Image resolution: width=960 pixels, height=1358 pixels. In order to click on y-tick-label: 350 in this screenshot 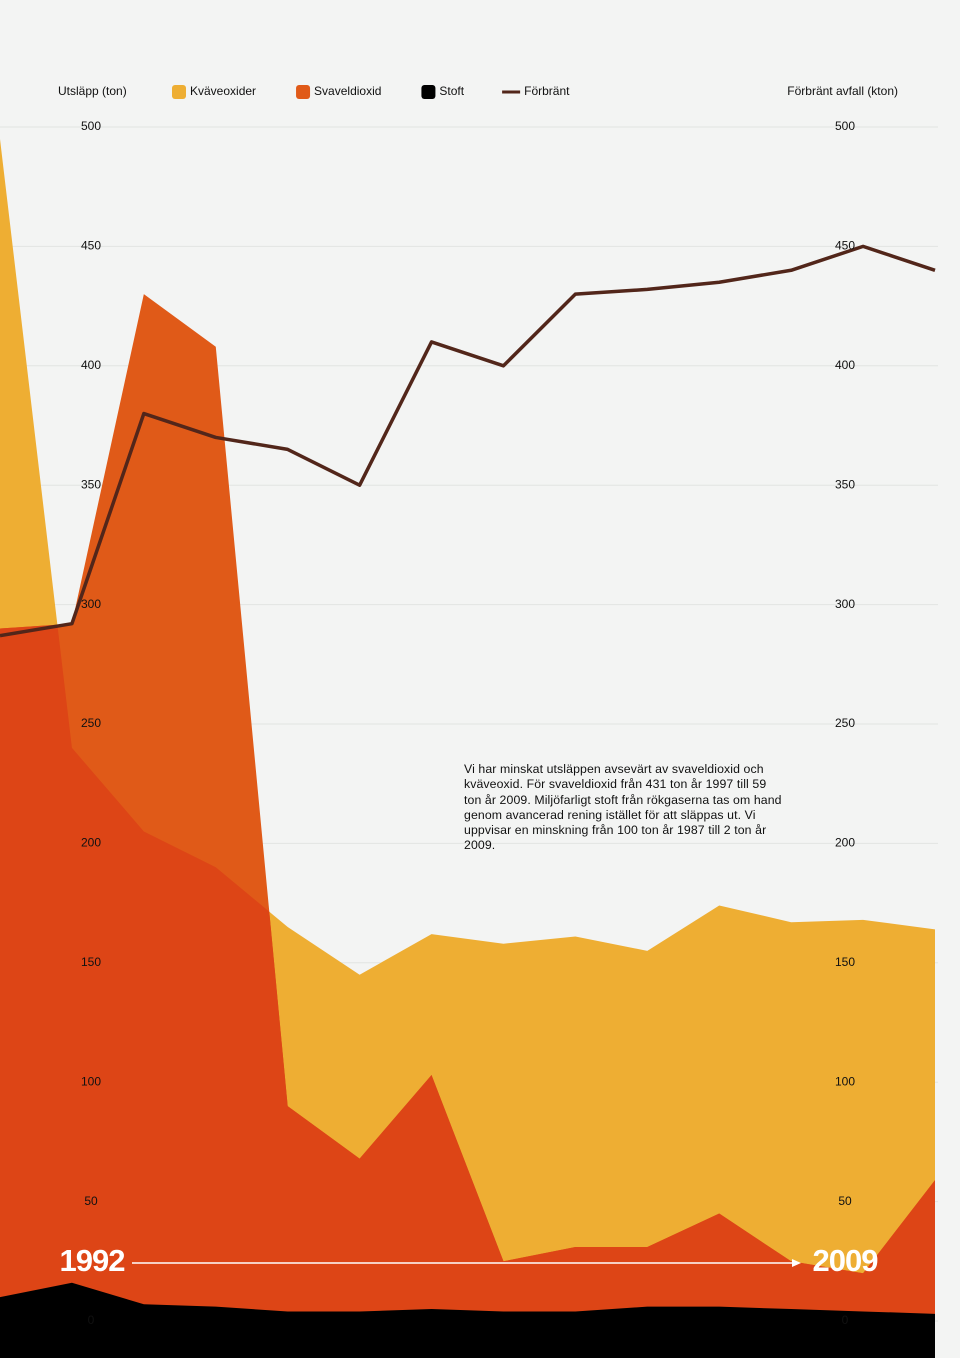, I will do `click(91, 484)`.